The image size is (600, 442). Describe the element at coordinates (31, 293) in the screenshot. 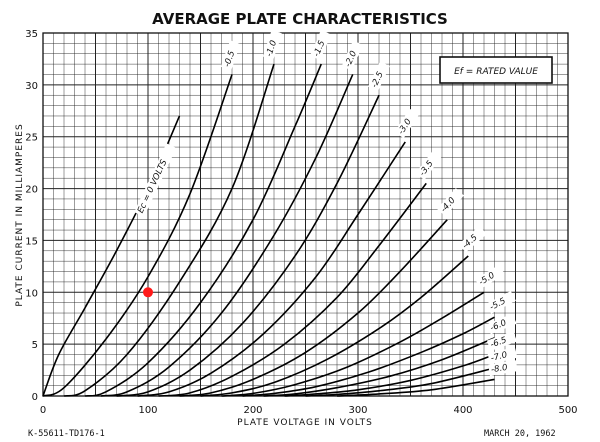

I see `y-tick-label: 10` at that location.